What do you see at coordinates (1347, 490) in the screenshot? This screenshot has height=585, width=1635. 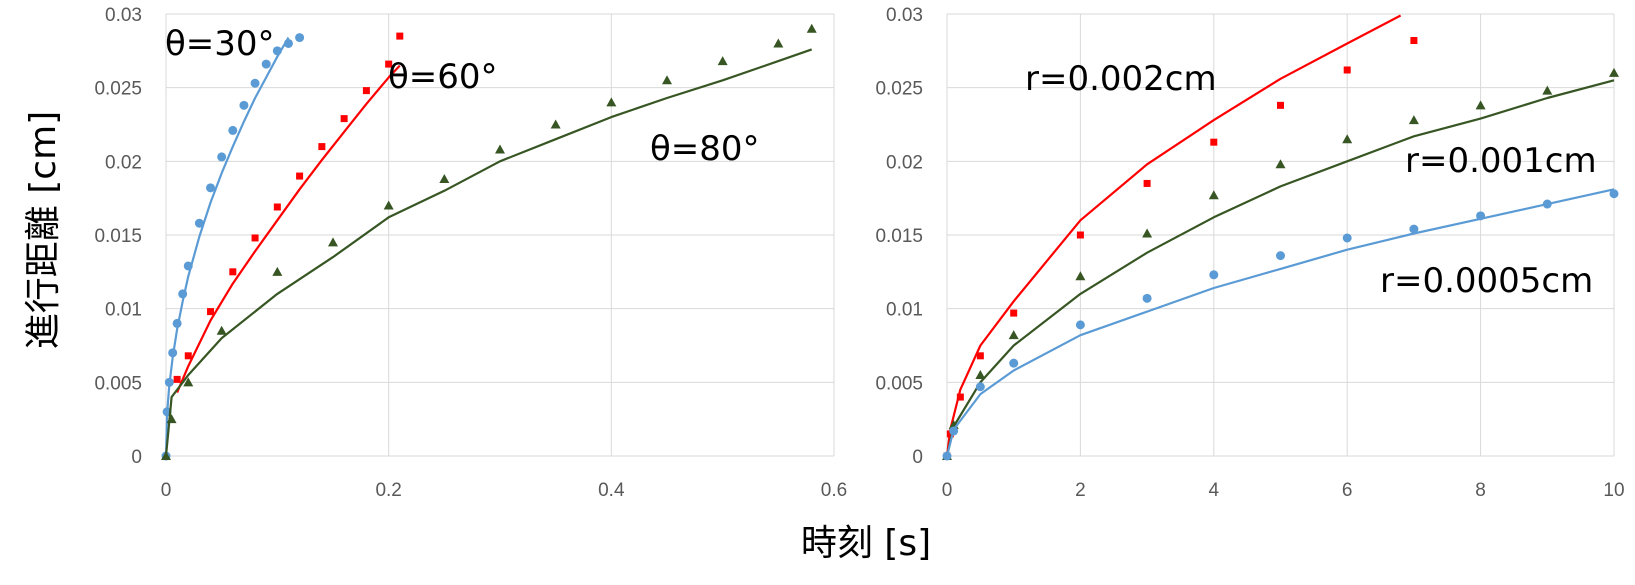 I see `x-tick-label: 6` at bounding box center [1347, 490].